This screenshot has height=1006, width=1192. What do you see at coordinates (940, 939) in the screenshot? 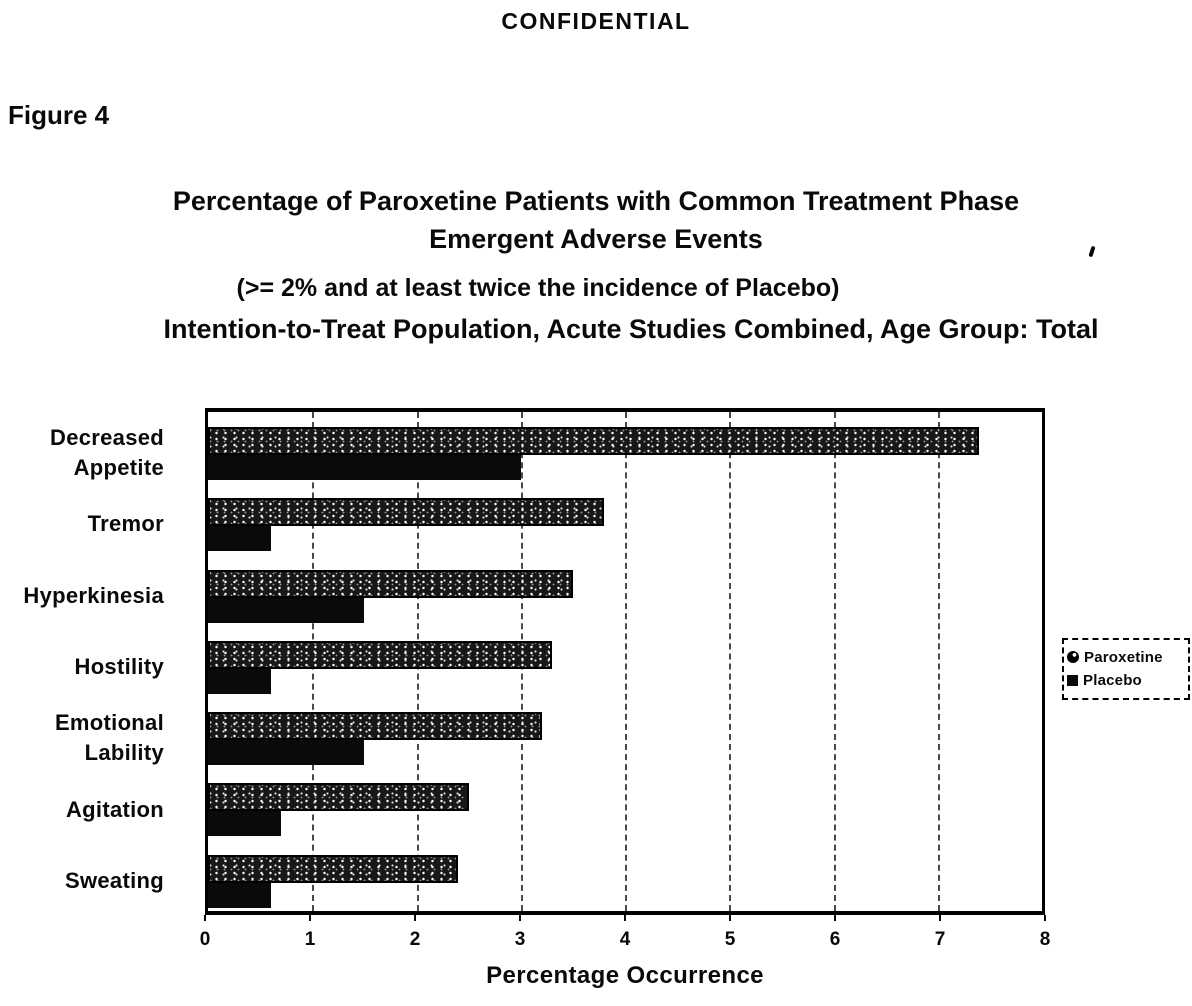
I see `x-tick-label: 7` at bounding box center [940, 939].